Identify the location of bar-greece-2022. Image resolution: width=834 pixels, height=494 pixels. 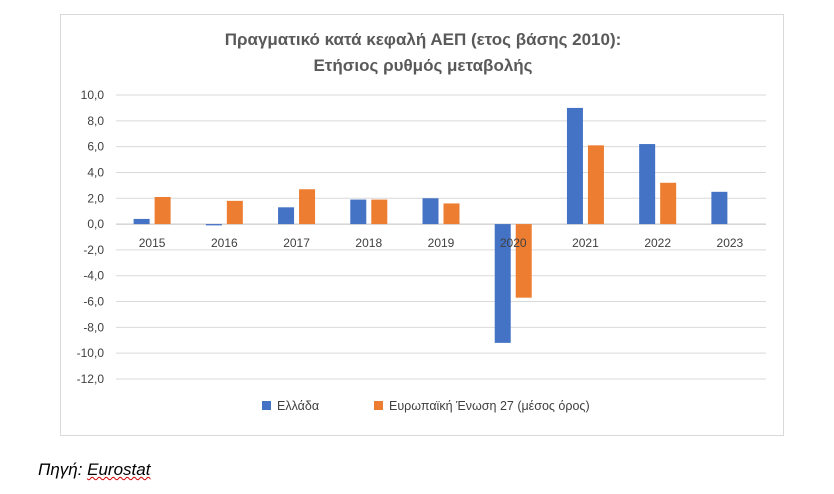
(647, 184).